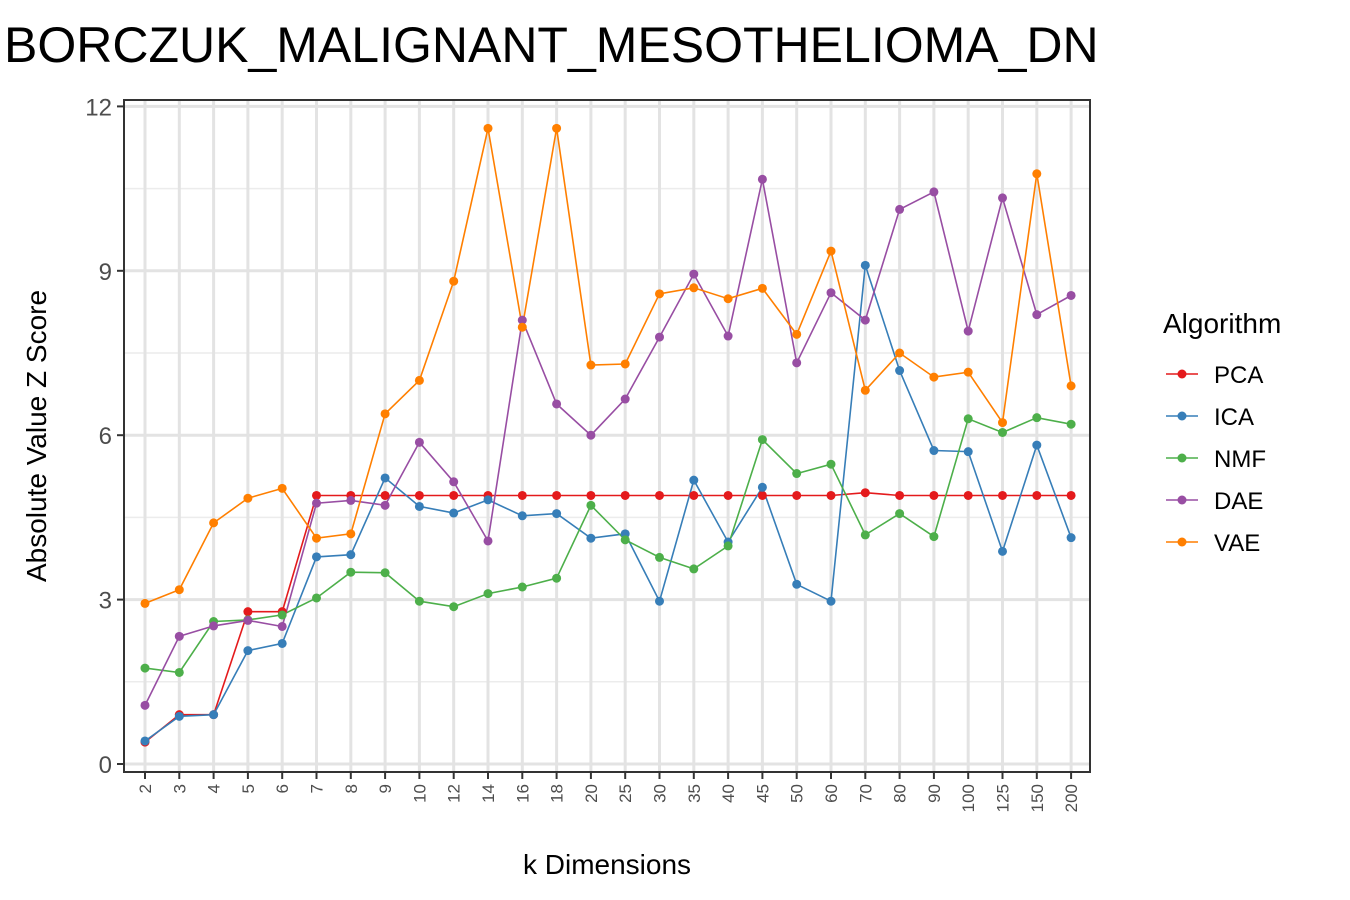  What do you see at coordinates (797, 793) in the screenshot?
I see `x-tick-label: 50` at bounding box center [797, 793].